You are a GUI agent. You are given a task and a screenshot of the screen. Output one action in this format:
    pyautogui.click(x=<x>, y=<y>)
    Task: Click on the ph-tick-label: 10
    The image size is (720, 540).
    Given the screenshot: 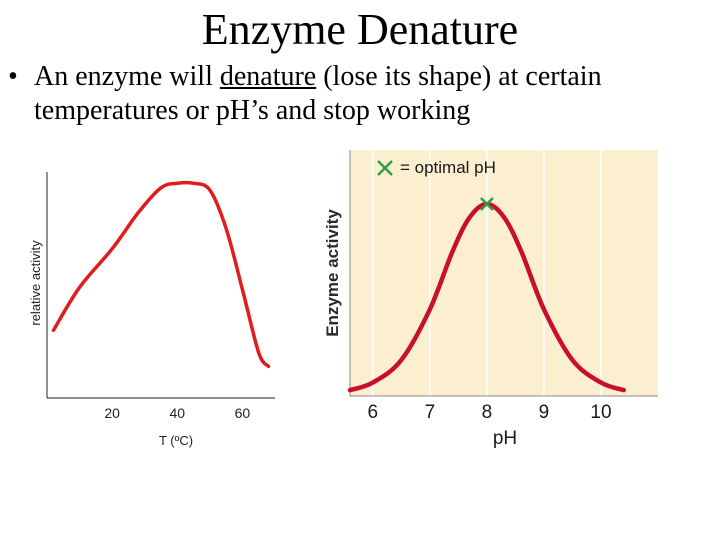 What is the action you would take?
    pyautogui.click(x=600, y=412)
    